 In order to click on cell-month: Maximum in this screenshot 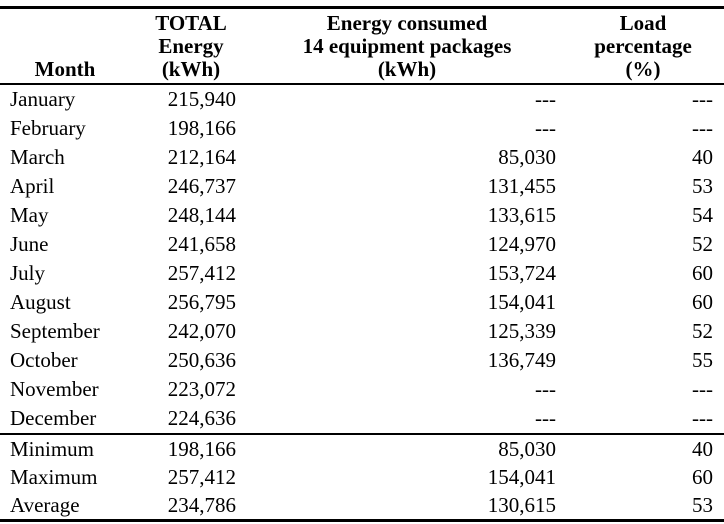, I will do `click(54, 477)`.